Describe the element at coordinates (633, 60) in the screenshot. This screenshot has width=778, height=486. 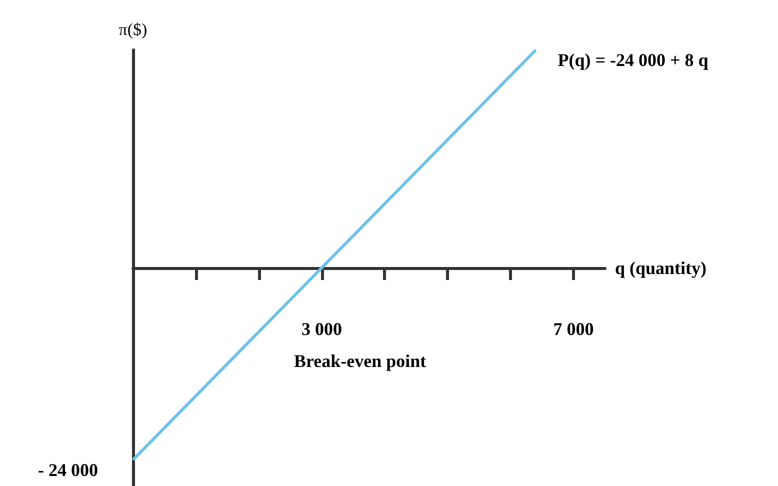
I see `annotation: P(q) = -24 000 + 8 q` at that location.